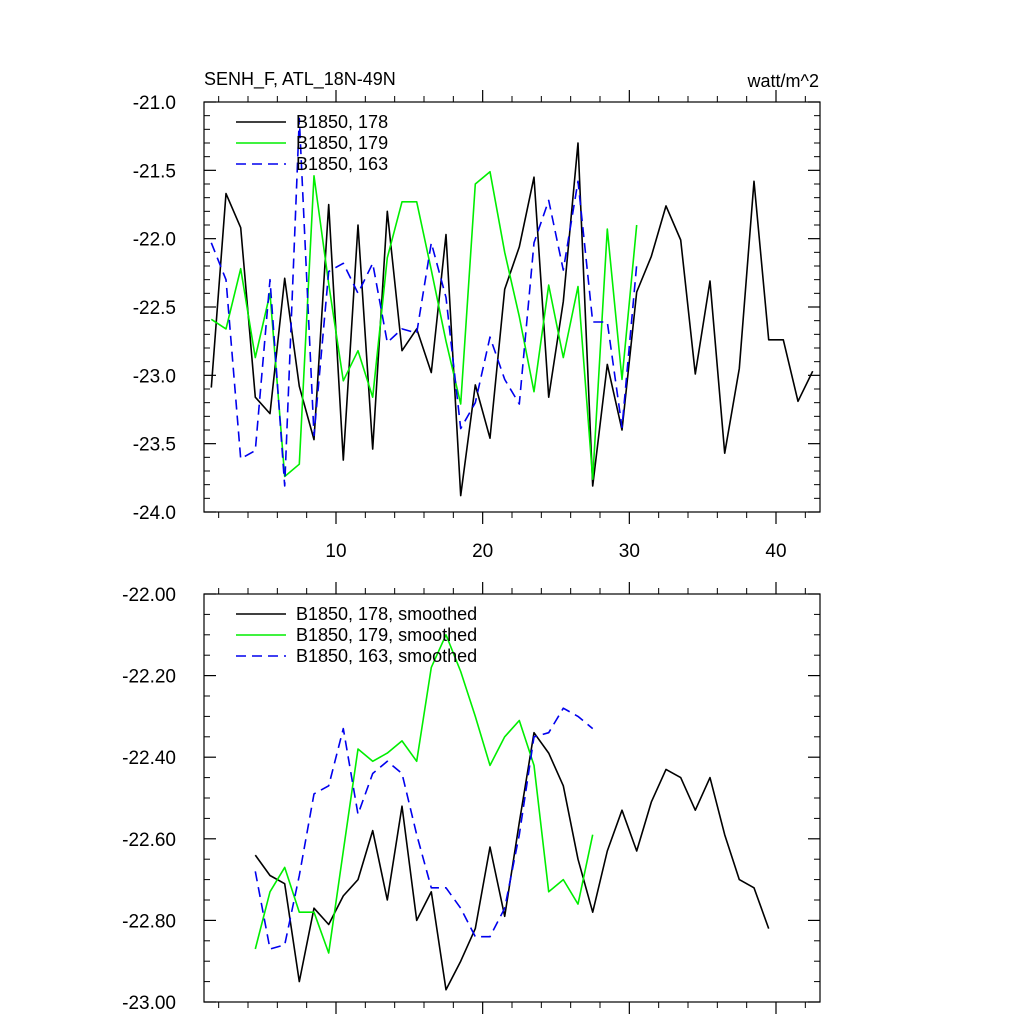 This screenshot has height=1024, width=1024. What do you see at coordinates (424, 828) in the screenshot?
I see `series-line-b1850-163-smoothed` at bounding box center [424, 828].